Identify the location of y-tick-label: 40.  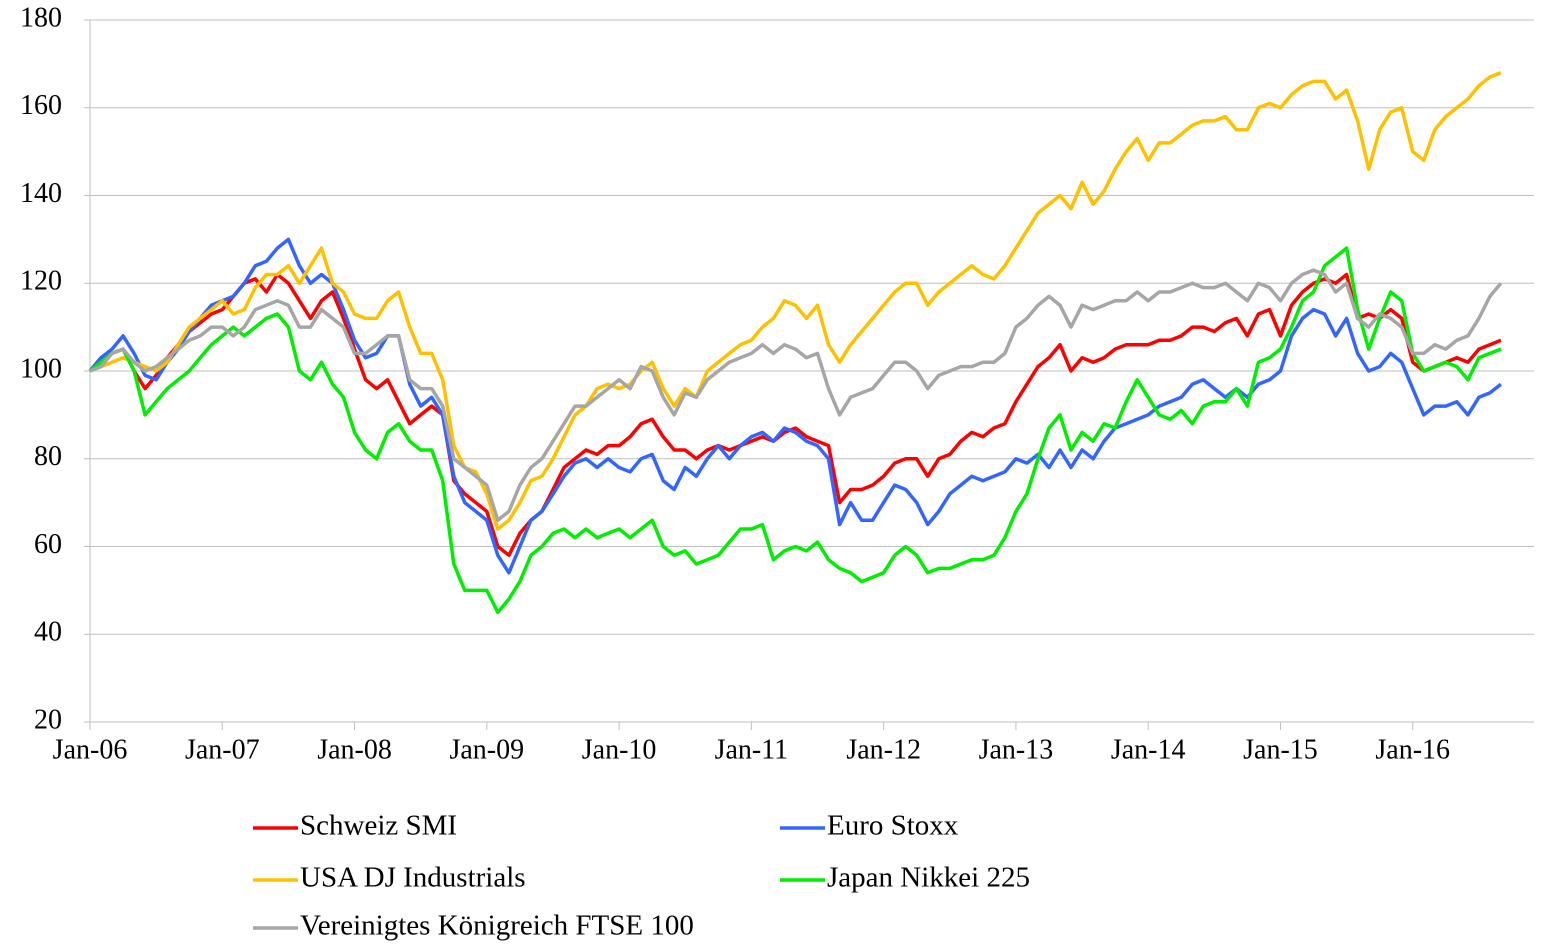
(48, 632).